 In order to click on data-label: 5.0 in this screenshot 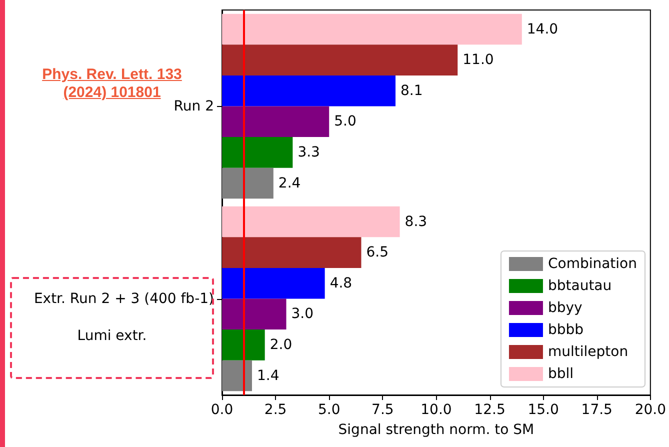, I will do `click(345, 122)`.